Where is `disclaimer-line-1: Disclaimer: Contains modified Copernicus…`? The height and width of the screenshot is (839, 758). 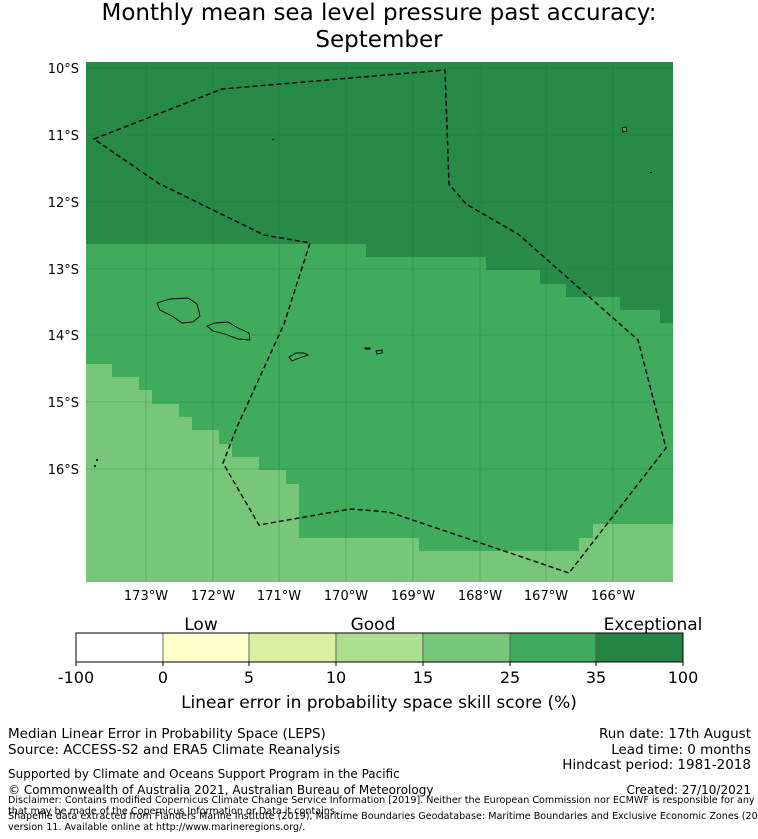
disclaimer-line-1: Disclaimer: Contains modified Copernicus… is located at coordinates (383, 800).